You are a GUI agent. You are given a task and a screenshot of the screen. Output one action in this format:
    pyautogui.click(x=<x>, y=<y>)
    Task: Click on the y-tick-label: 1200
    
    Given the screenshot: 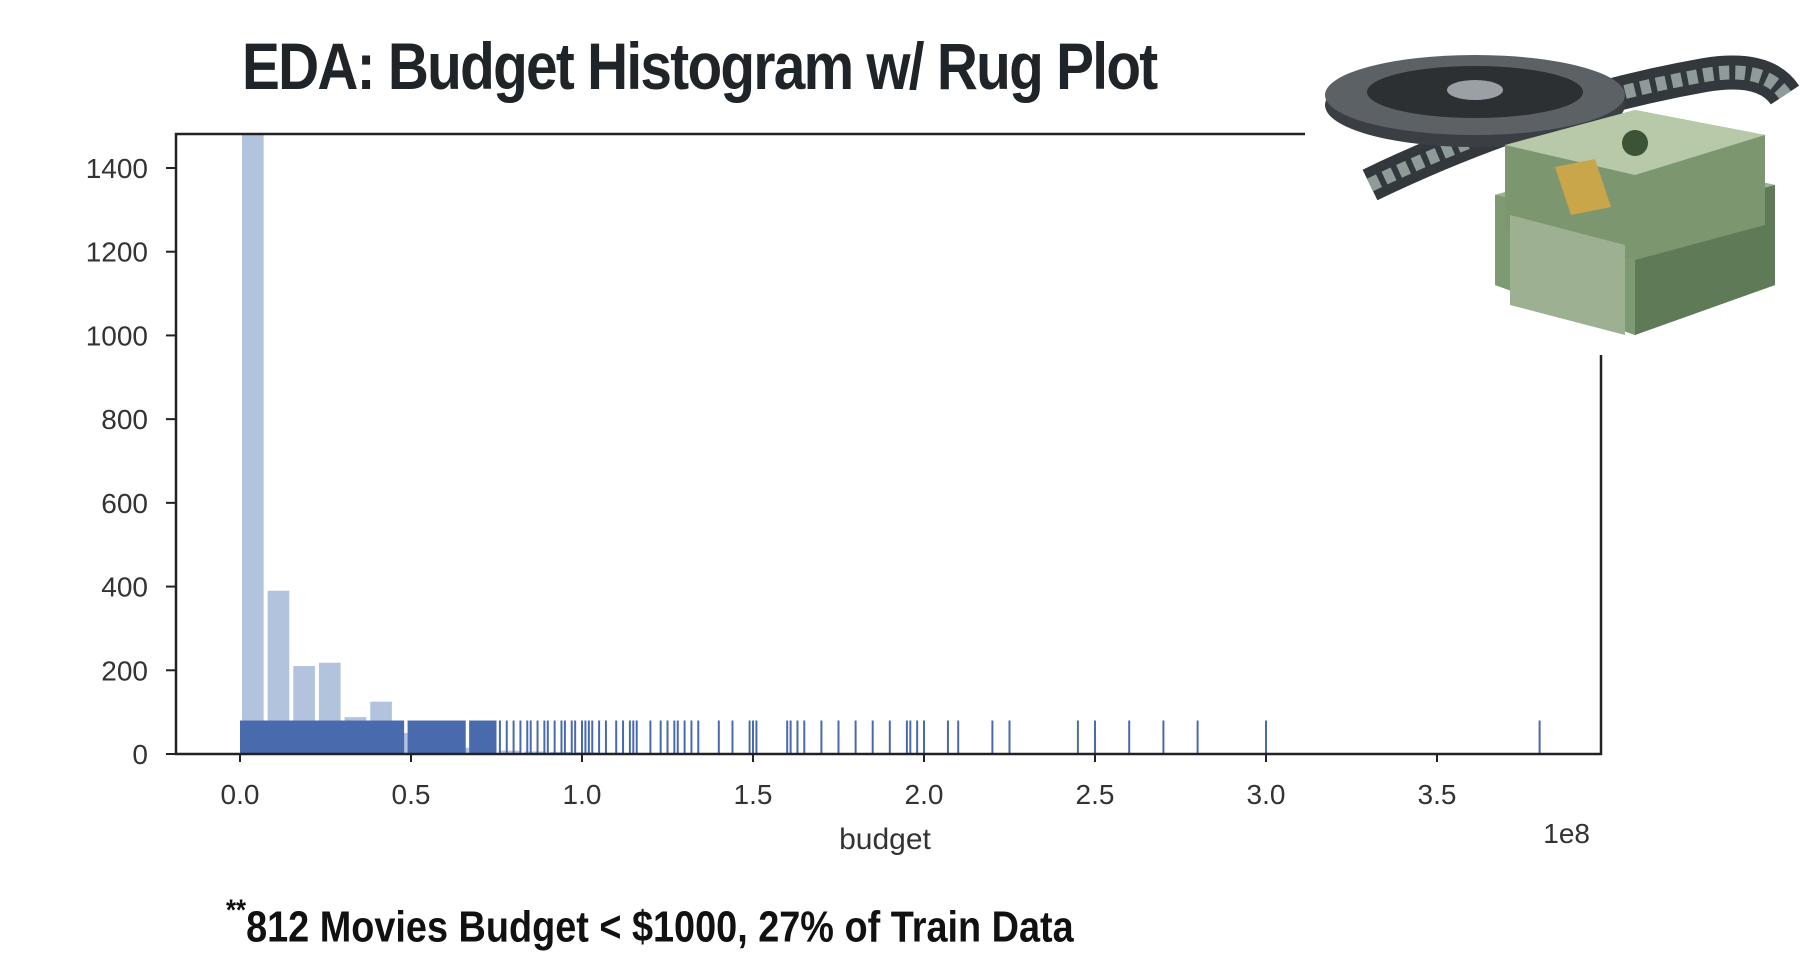 What is the action you would take?
    pyautogui.click(x=117, y=252)
    